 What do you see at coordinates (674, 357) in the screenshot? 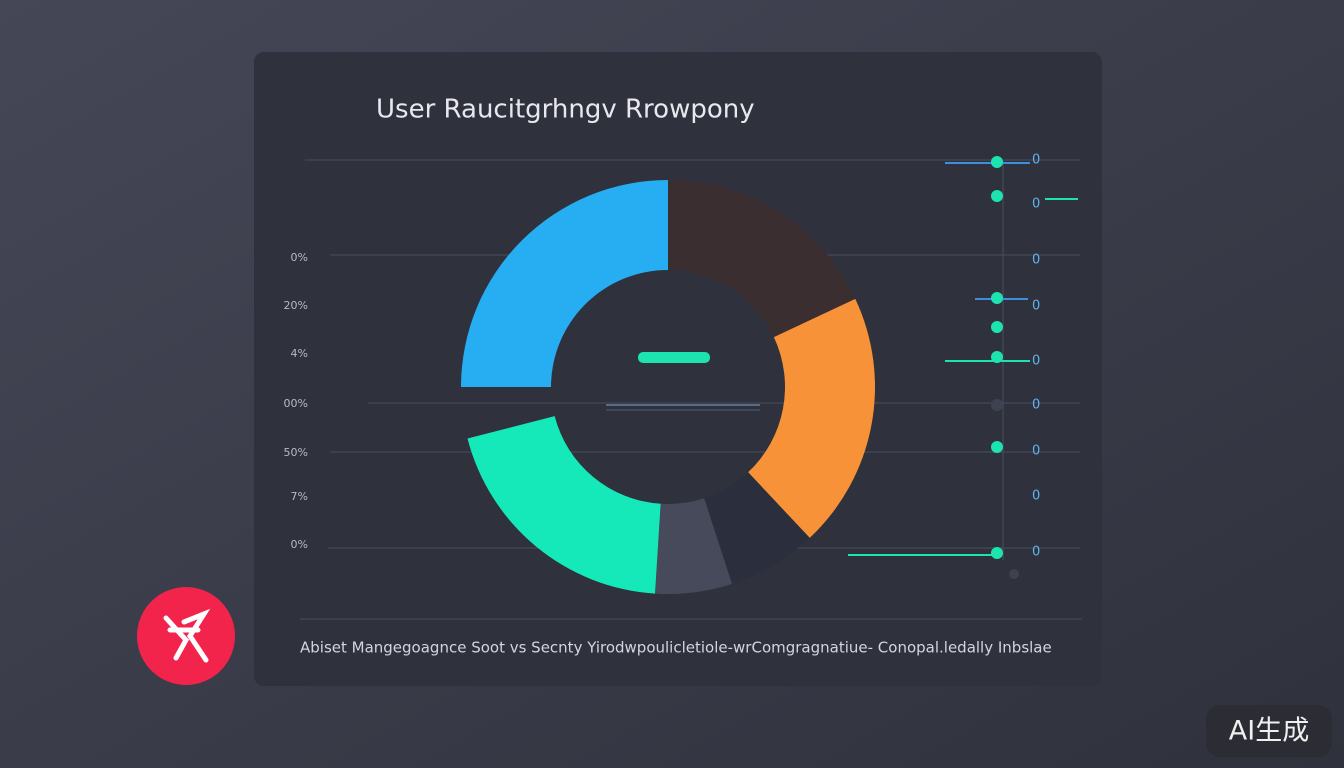
I see `center-bar` at bounding box center [674, 357].